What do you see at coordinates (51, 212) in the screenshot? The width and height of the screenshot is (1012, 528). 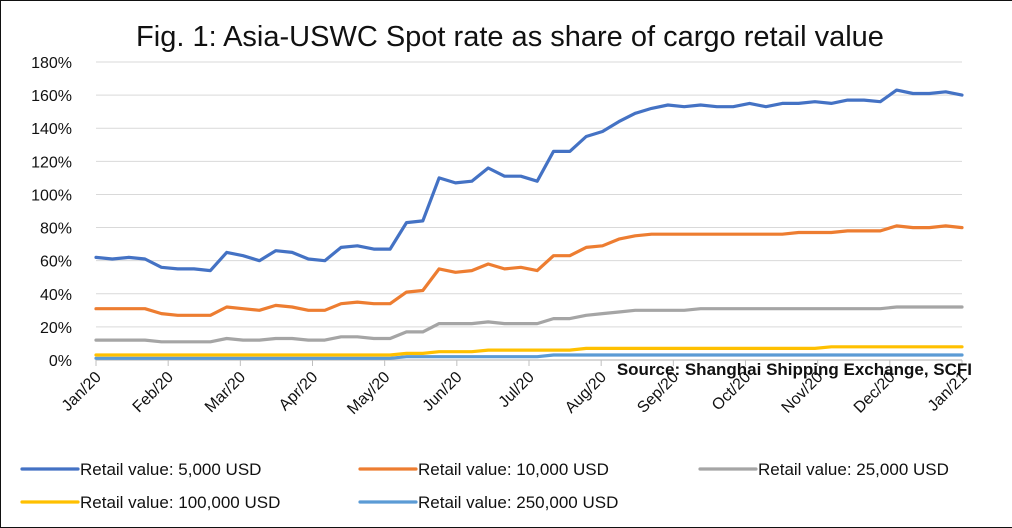 I see `y-axis: 0% 20% 40% 60% 80% 100% 120% 140% 160% 180%` at bounding box center [51, 212].